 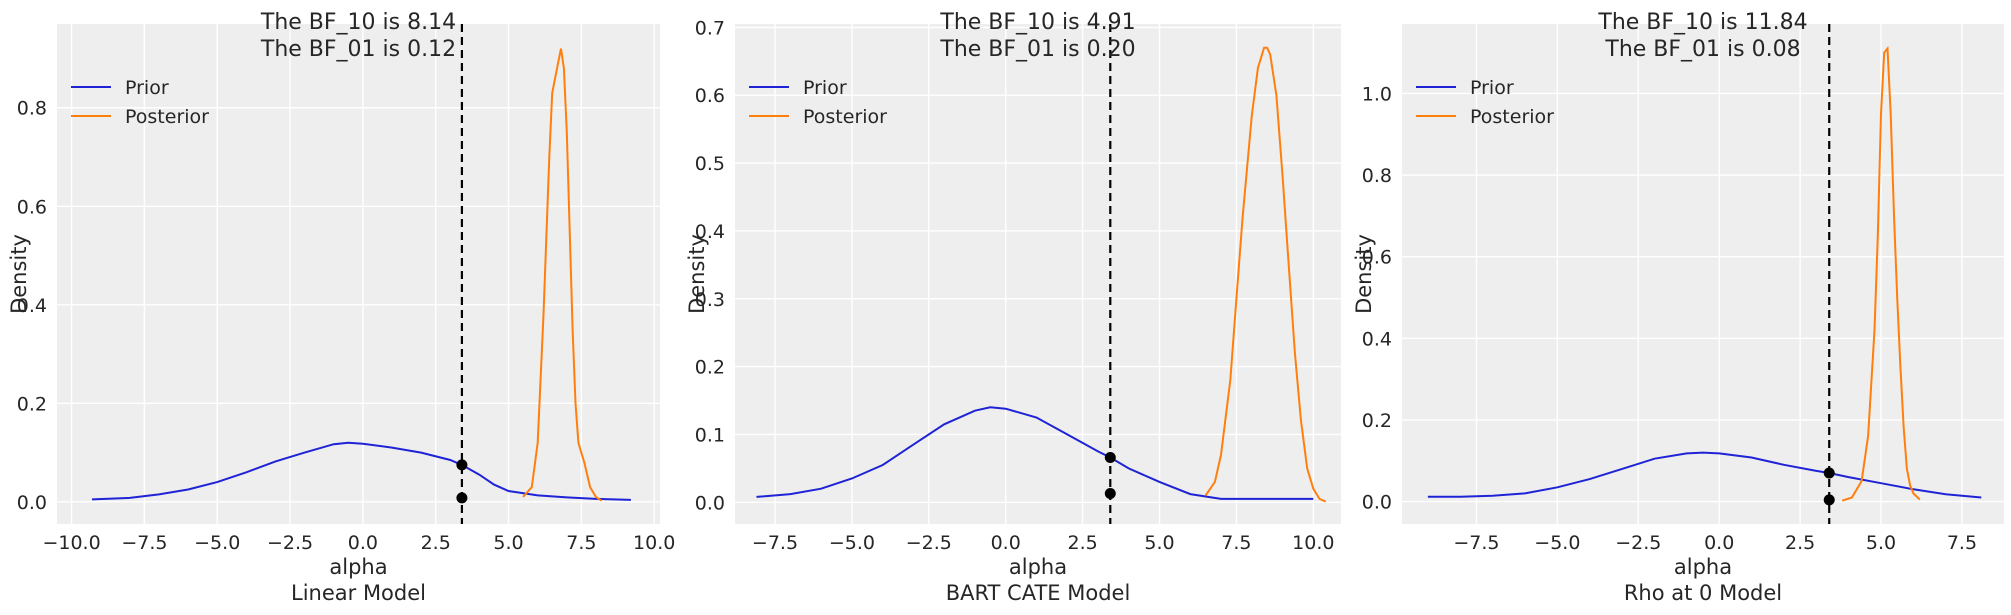 What do you see at coordinates (358, 593) in the screenshot?
I see `chart-subtitle: Linear Model` at bounding box center [358, 593].